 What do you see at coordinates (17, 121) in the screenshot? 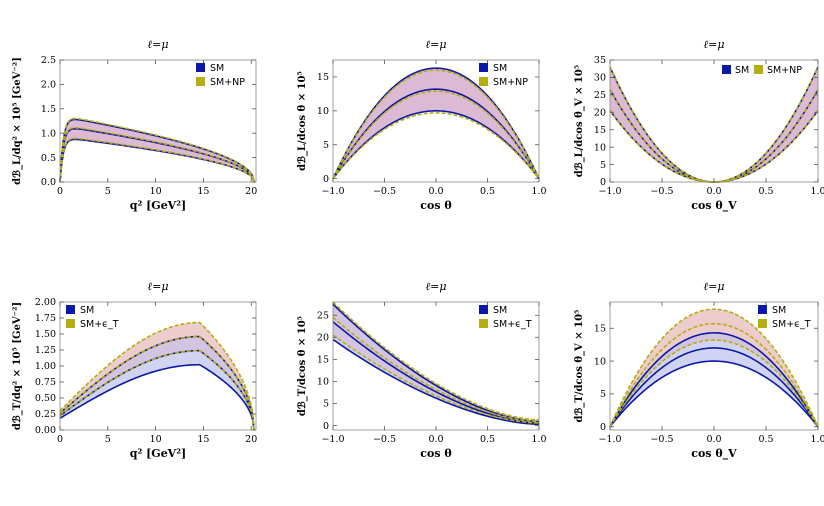
I see `y-axis-label: dℬ_L/dq² × 10⁵ [GeV⁻²]` at bounding box center [17, 121].